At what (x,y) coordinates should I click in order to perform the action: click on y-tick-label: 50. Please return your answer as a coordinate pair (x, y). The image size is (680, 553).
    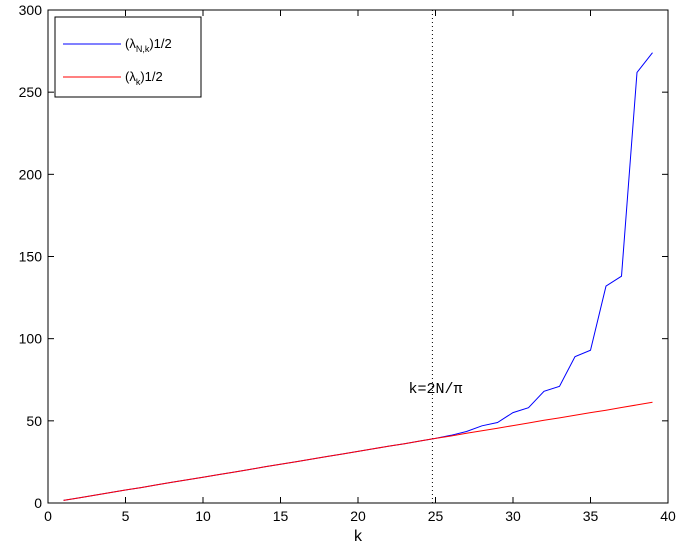
    Looking at the image, I should click on (34, 421).